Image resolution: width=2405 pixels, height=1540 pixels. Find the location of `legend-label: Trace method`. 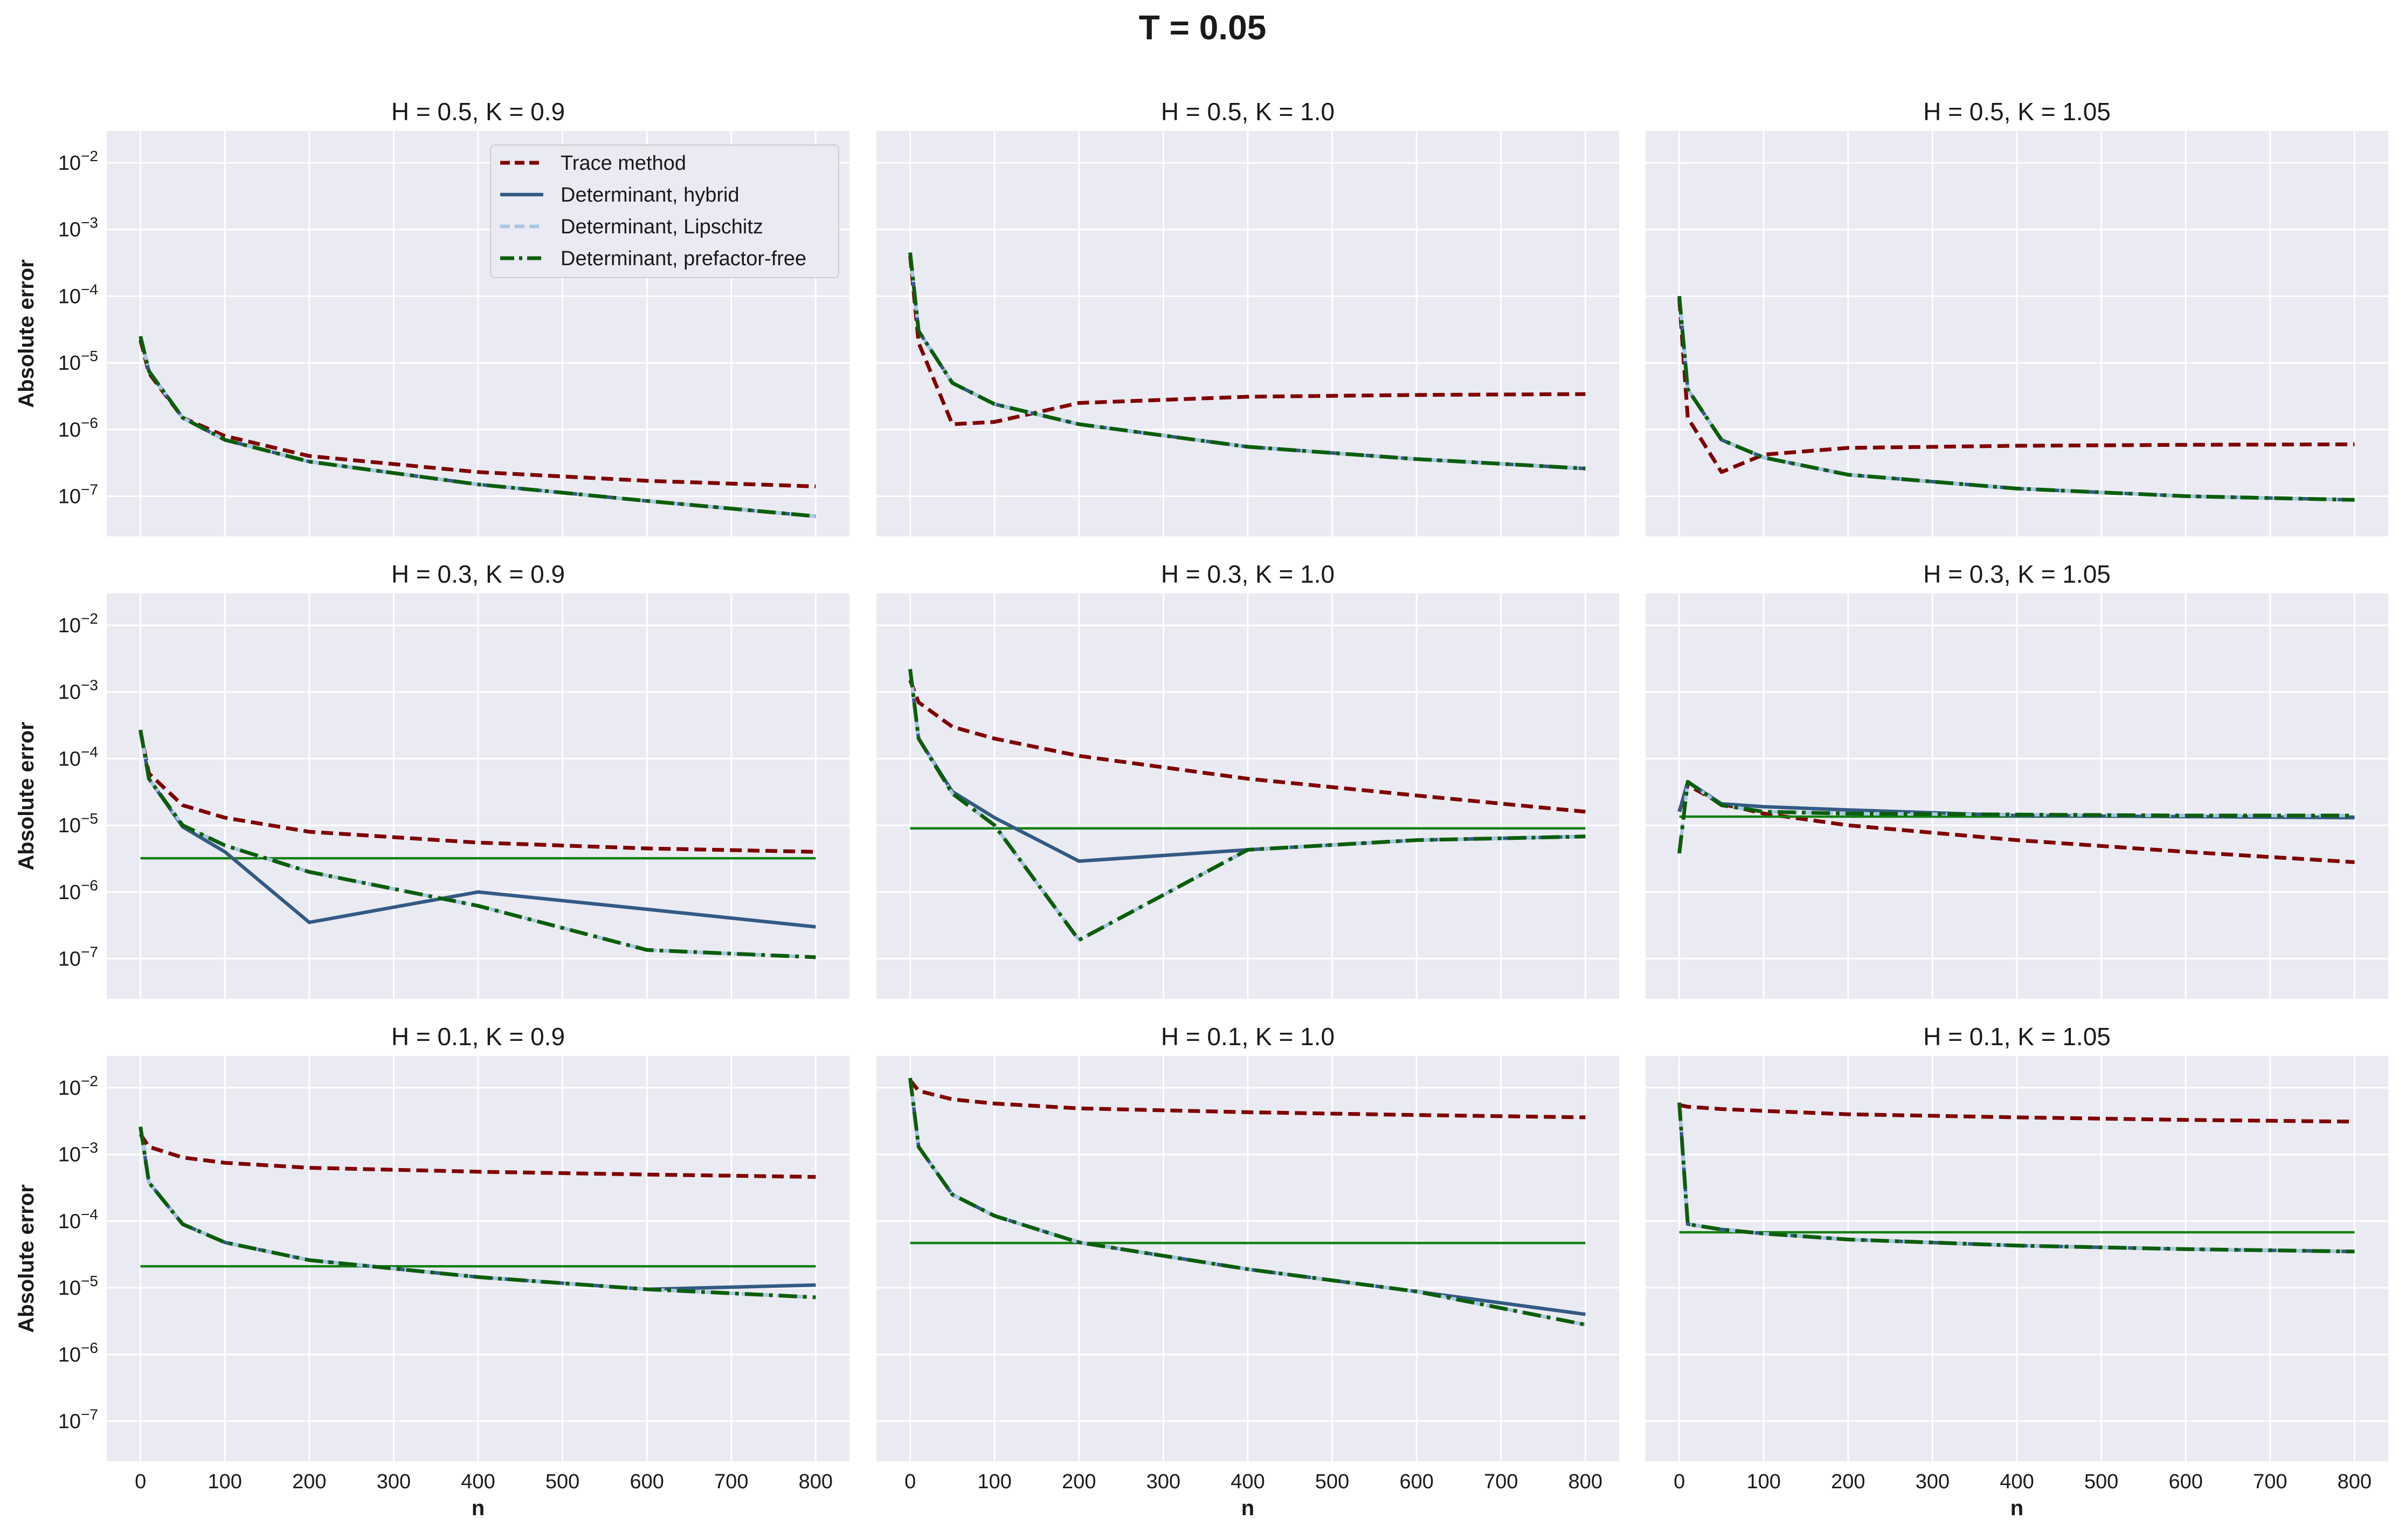

legend-label: Trace method is located at coordinates (623, 163).